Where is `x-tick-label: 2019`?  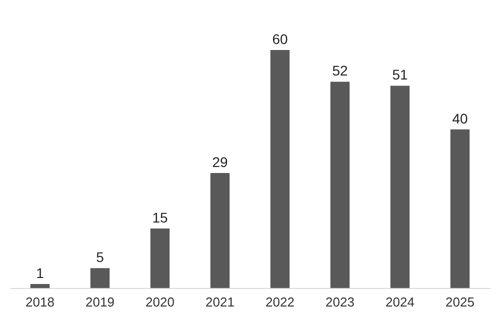 x-tick-label: 2019 is located at coordinates (100, 302).